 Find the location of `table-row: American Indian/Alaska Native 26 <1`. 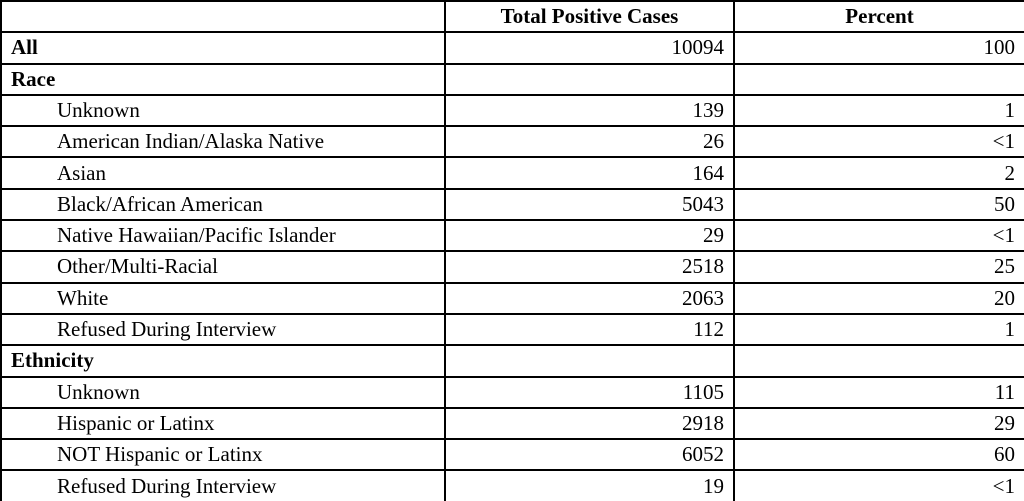

table-row: American Indian/Alaska Native 26 <1 is located at coordinates (512, 142).